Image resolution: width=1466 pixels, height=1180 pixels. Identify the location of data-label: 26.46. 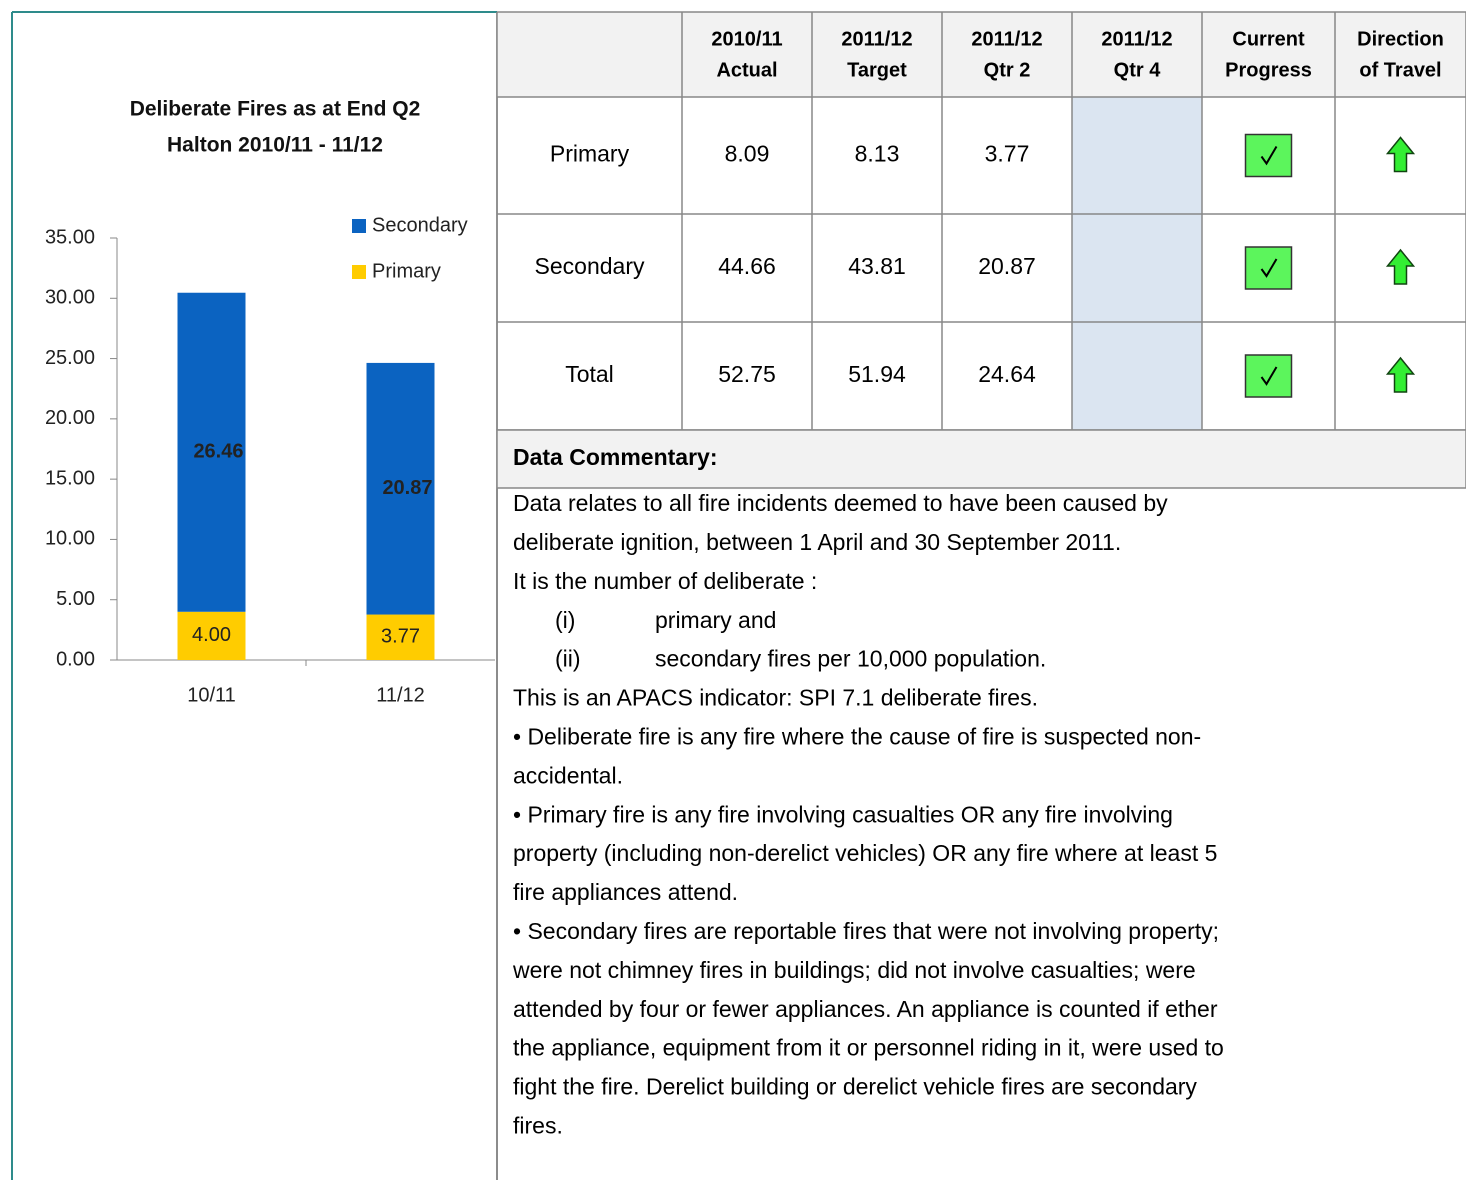
(218, 452).